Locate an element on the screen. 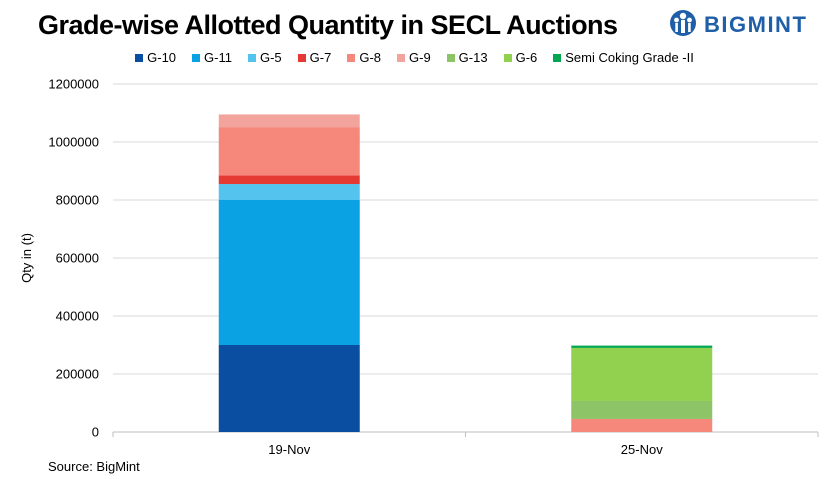 The width and height of the screenshot is (829, 479). legend-item: G-11 is located at coordinates (212, 57).